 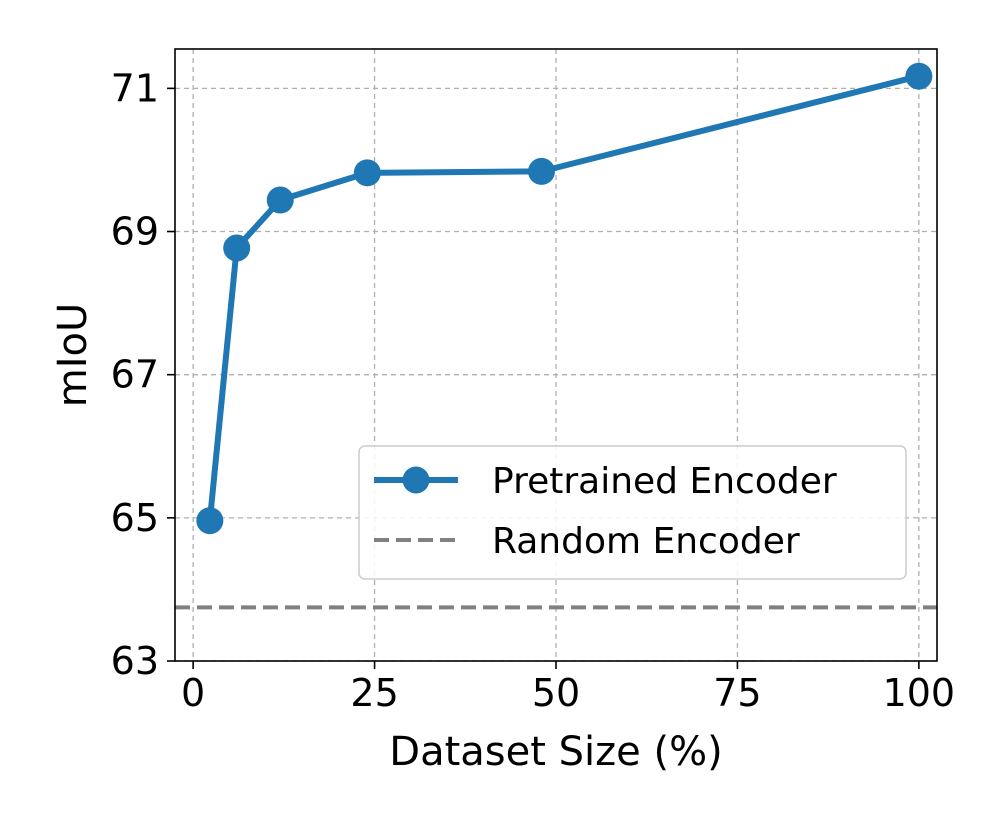 I want to click on legend: Pretrained Encoder Random Encoder, so click(x=632, y=512).